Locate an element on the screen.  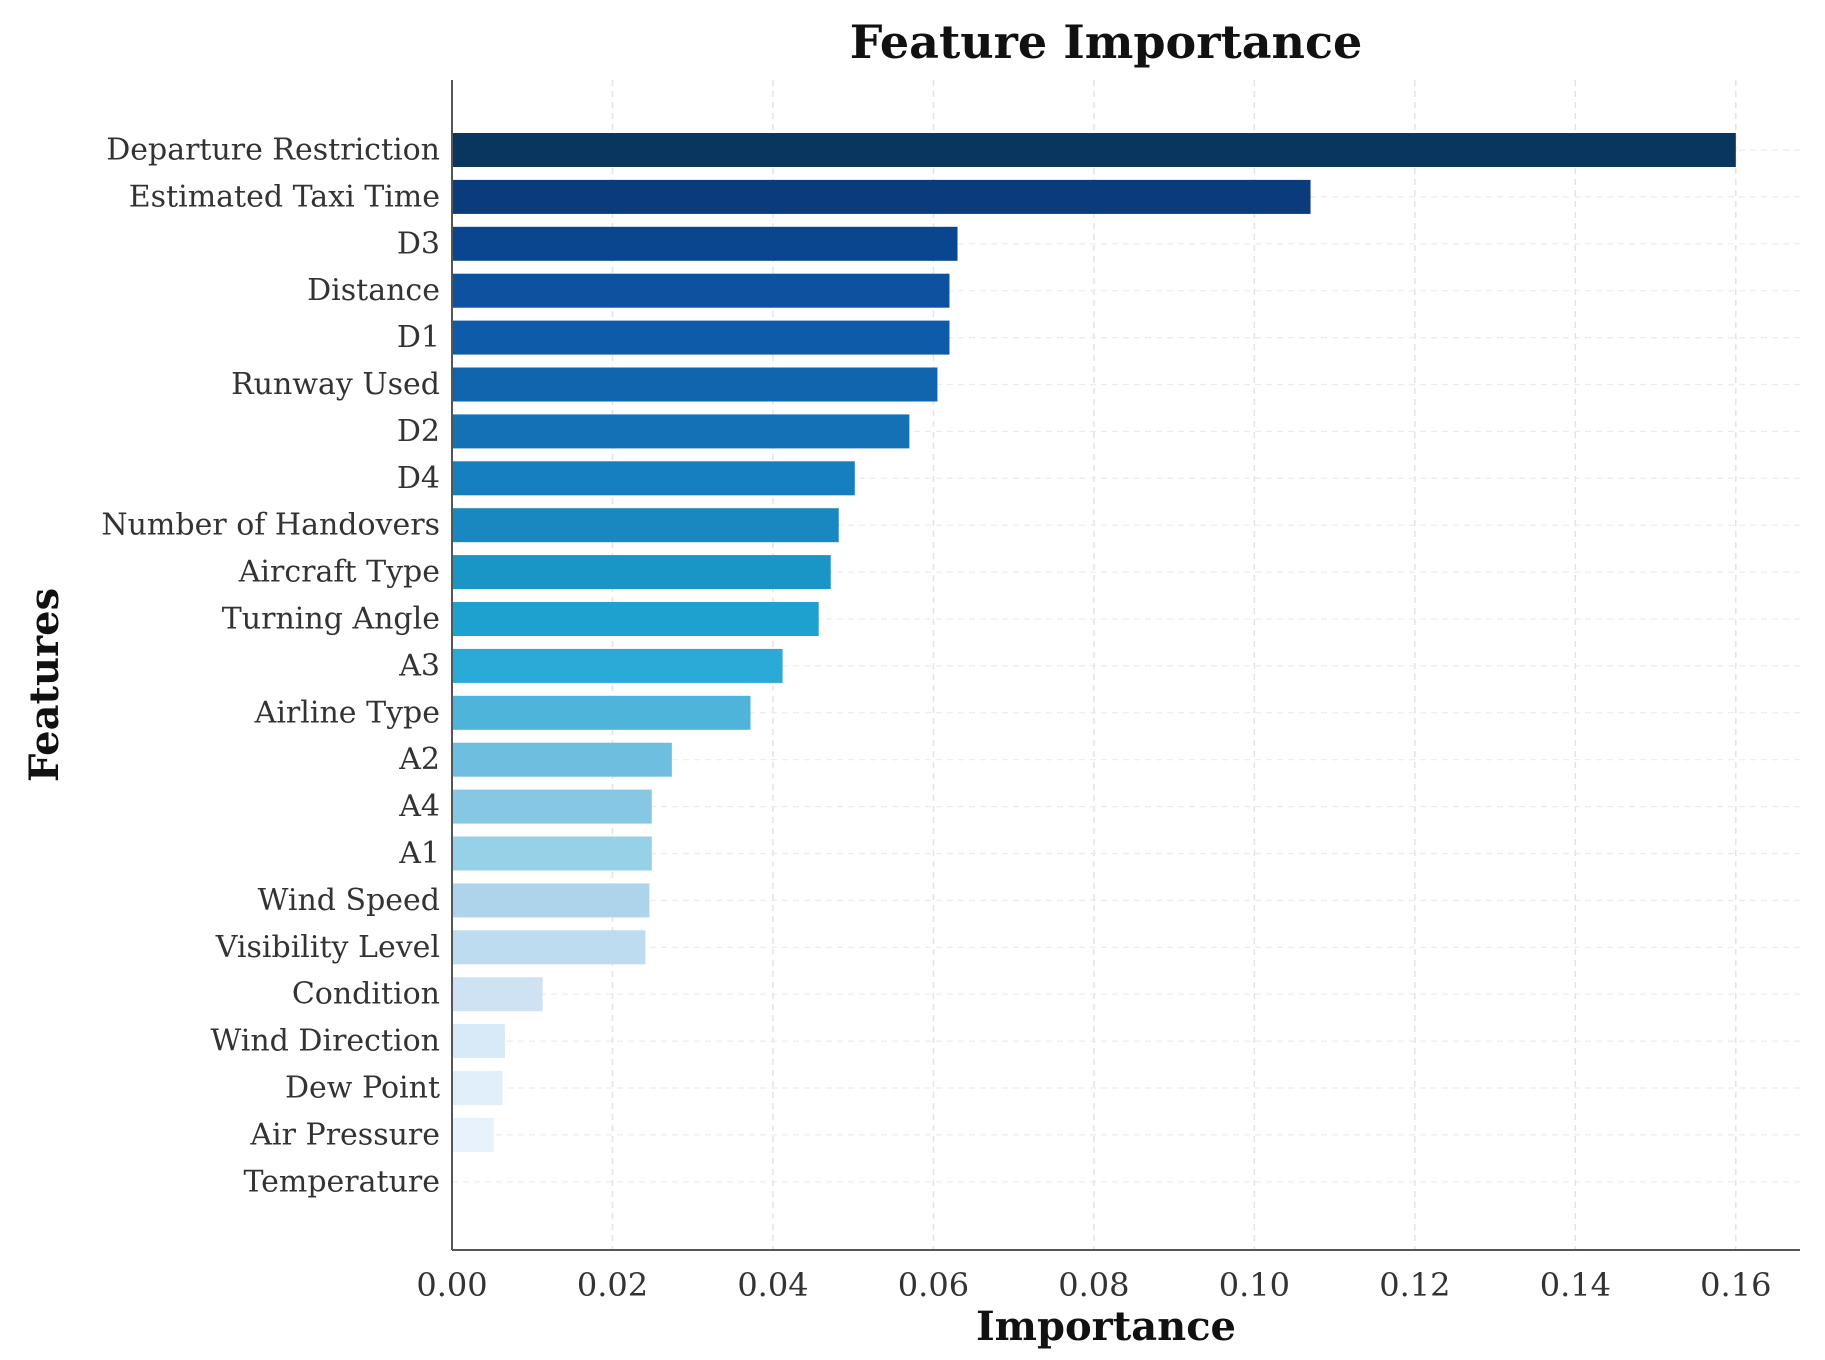
category-label: Estimated Taxi Time is located at coordinates (284, 196).